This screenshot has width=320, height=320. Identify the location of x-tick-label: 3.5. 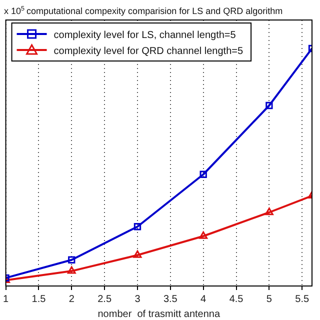
(170, 299).